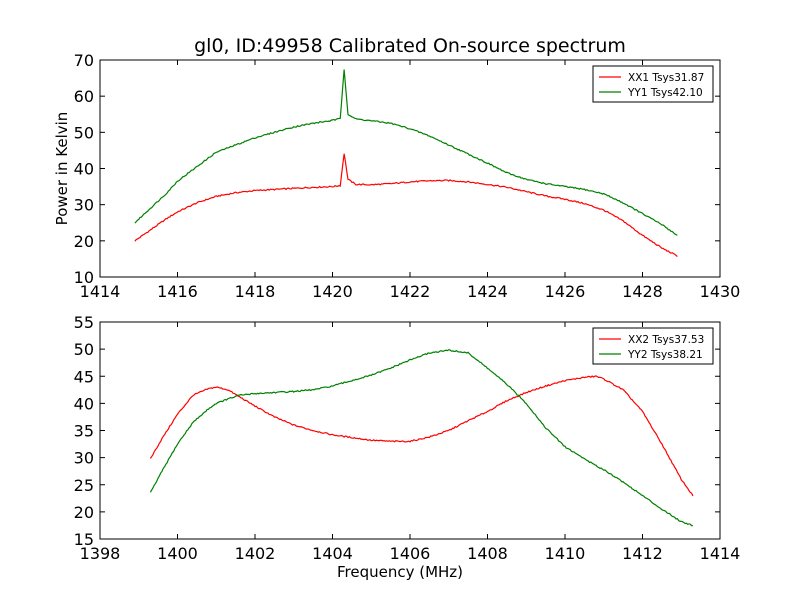  Describe the element at coordinates (177, 291) in the screenshot. I see `x-tick-label: 1416` at that location.